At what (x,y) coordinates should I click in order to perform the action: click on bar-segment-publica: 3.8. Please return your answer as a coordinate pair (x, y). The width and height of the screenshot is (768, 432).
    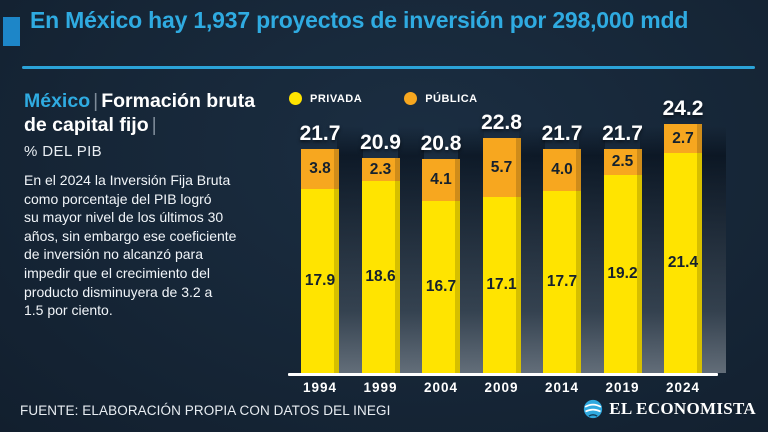
    Looking at the image, I should click on (320, 169).